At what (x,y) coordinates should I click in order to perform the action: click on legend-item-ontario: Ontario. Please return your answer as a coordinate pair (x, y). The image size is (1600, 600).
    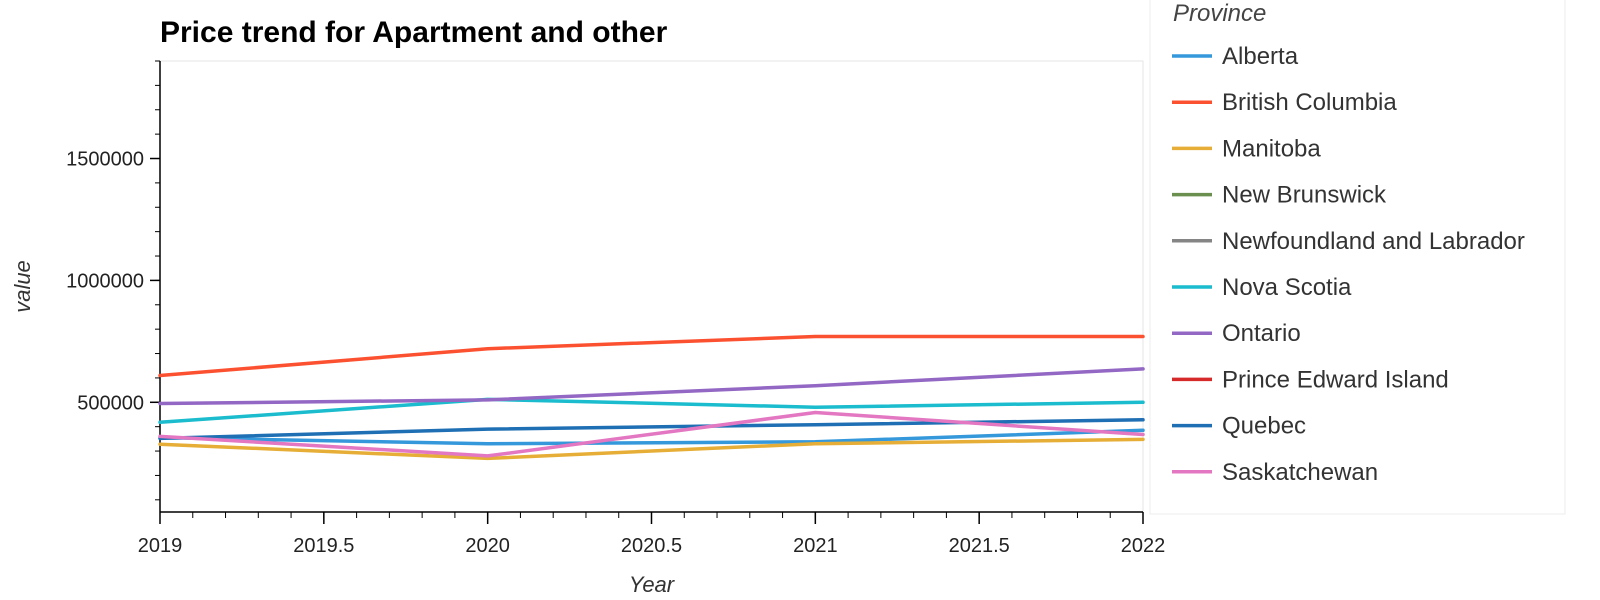
    Looking at the image, I should click on (1236, 333).